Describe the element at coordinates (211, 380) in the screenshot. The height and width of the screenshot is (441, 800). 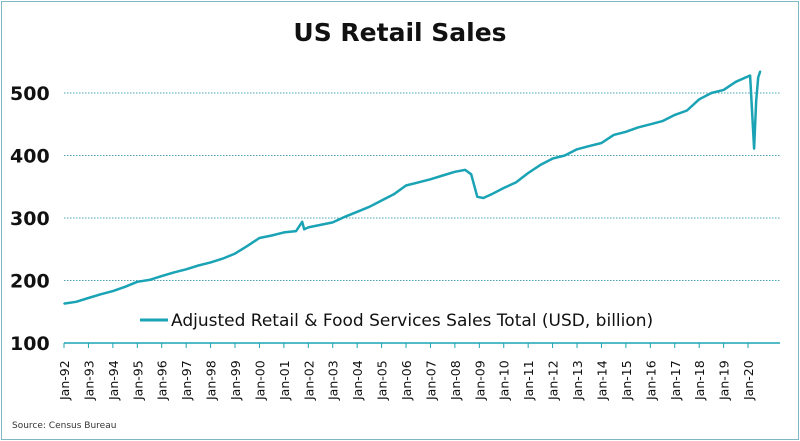
I see `x-tick-label: Jan-98` at that location.